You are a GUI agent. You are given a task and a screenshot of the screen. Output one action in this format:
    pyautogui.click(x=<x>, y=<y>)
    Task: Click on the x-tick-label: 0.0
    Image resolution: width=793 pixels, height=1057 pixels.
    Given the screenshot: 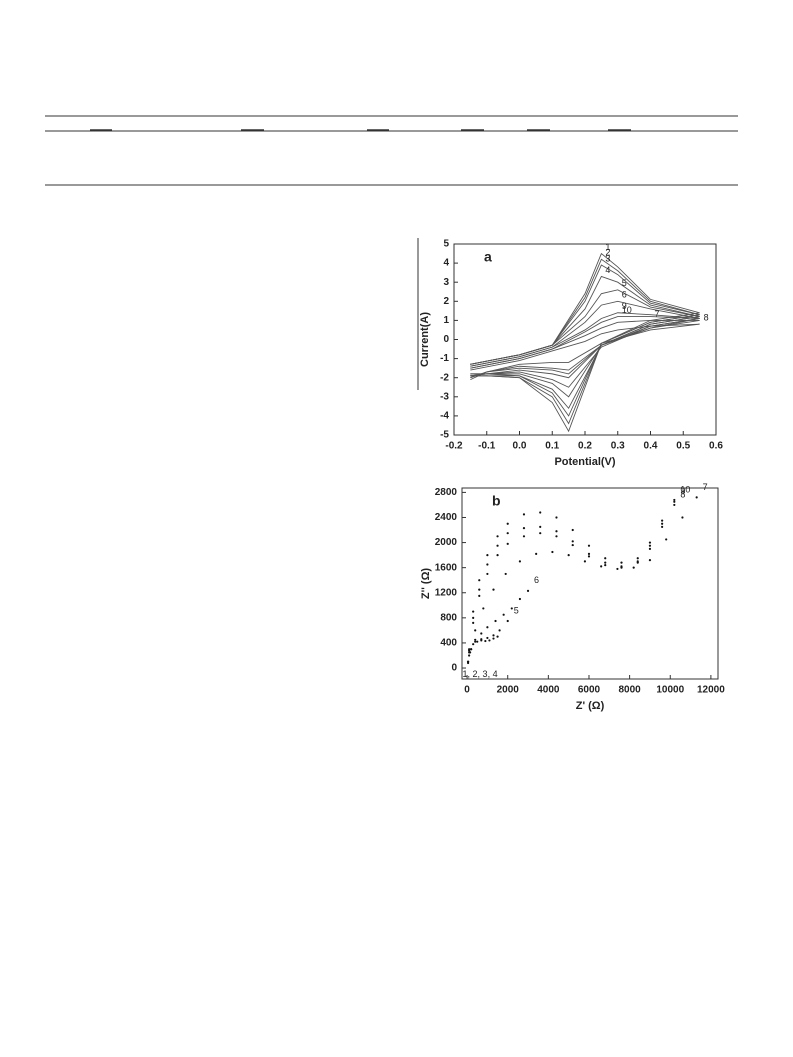 What is the action you would take?
    pyautogui.click(x=520, y=446)
    